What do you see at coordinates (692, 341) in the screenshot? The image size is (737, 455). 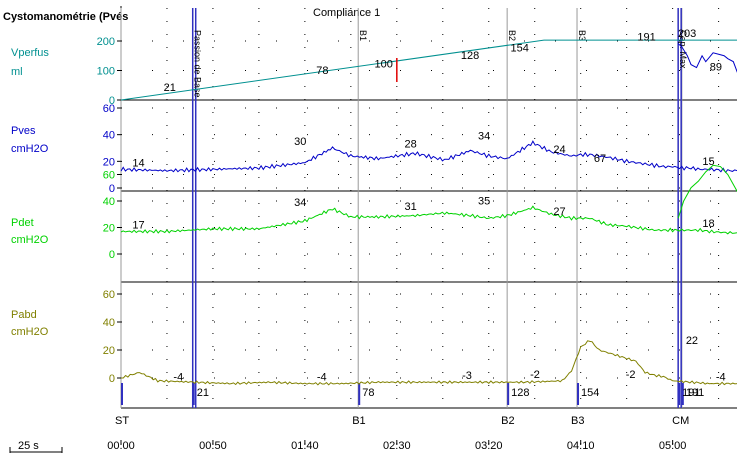 I see `data-label: 22` at bounding box center [692, 341].